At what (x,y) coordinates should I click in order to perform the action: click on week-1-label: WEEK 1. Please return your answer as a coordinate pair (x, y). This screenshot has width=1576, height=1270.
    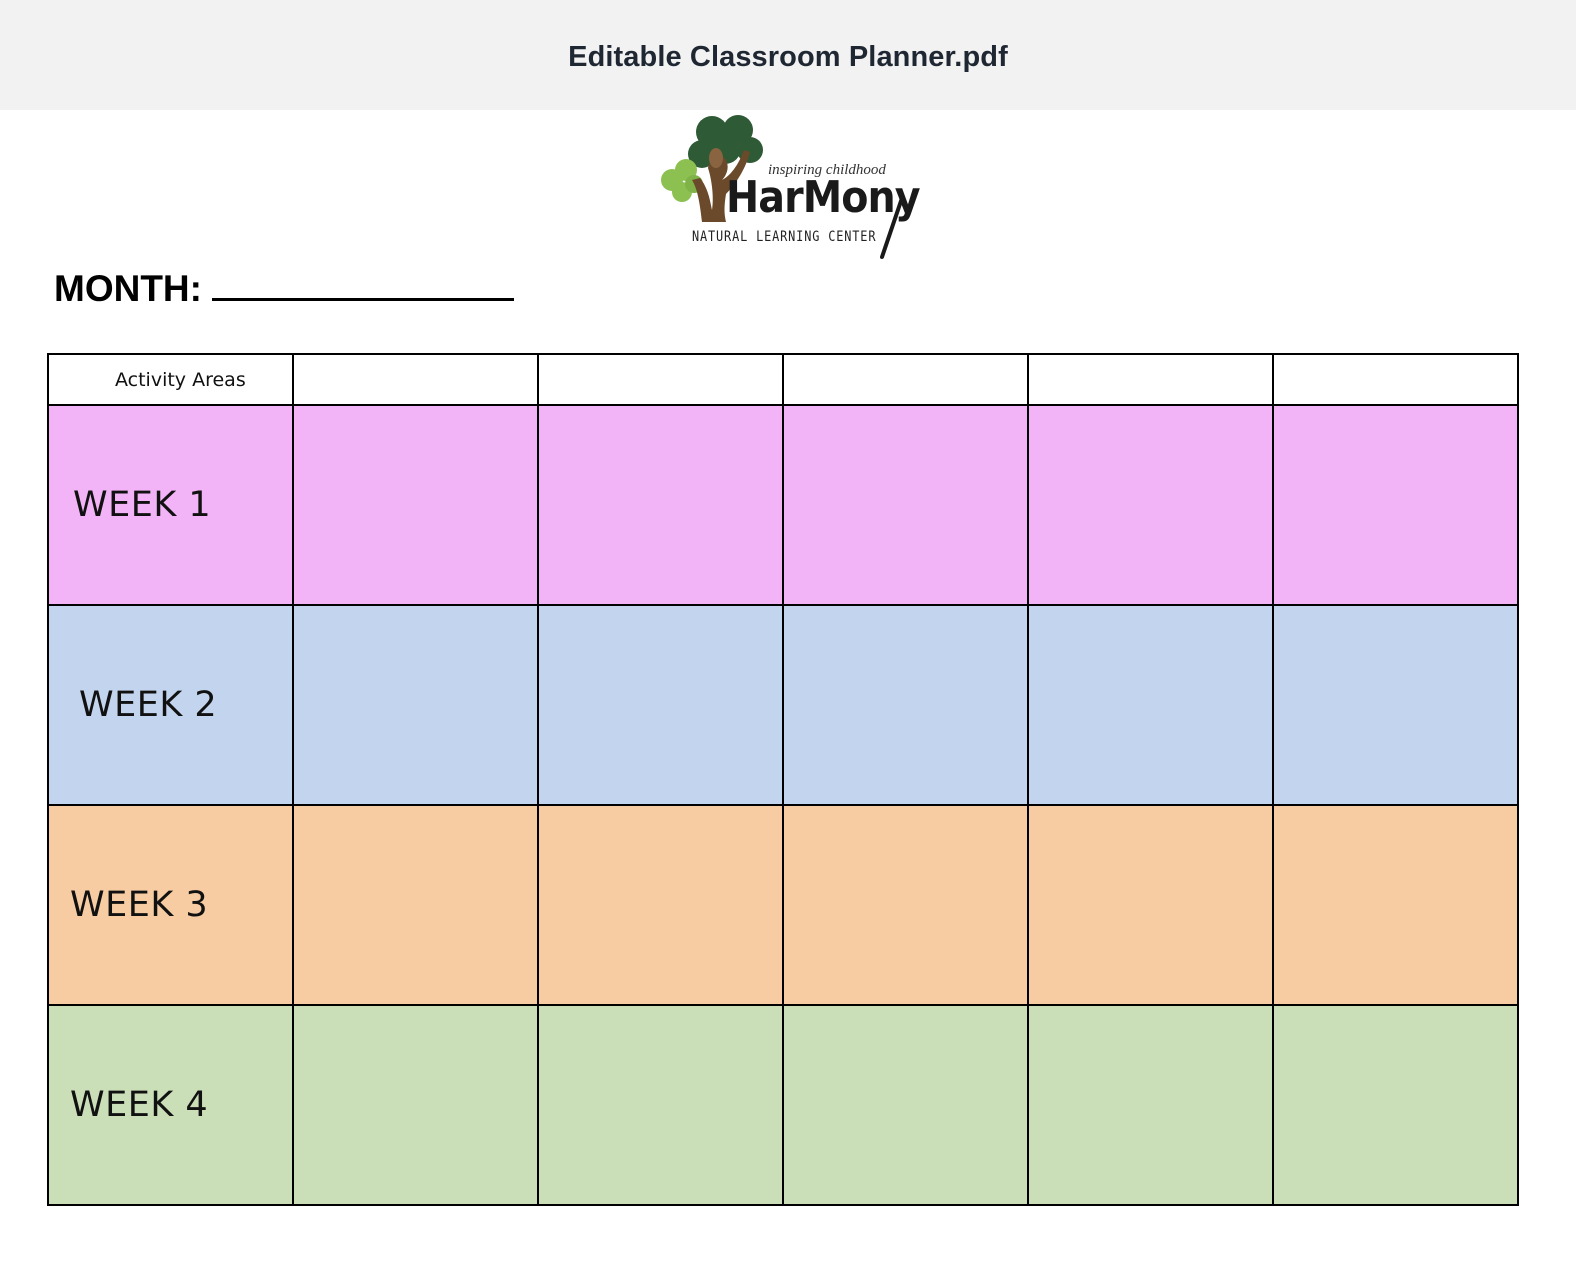
    Looking at the image, I should click on (170, 505).